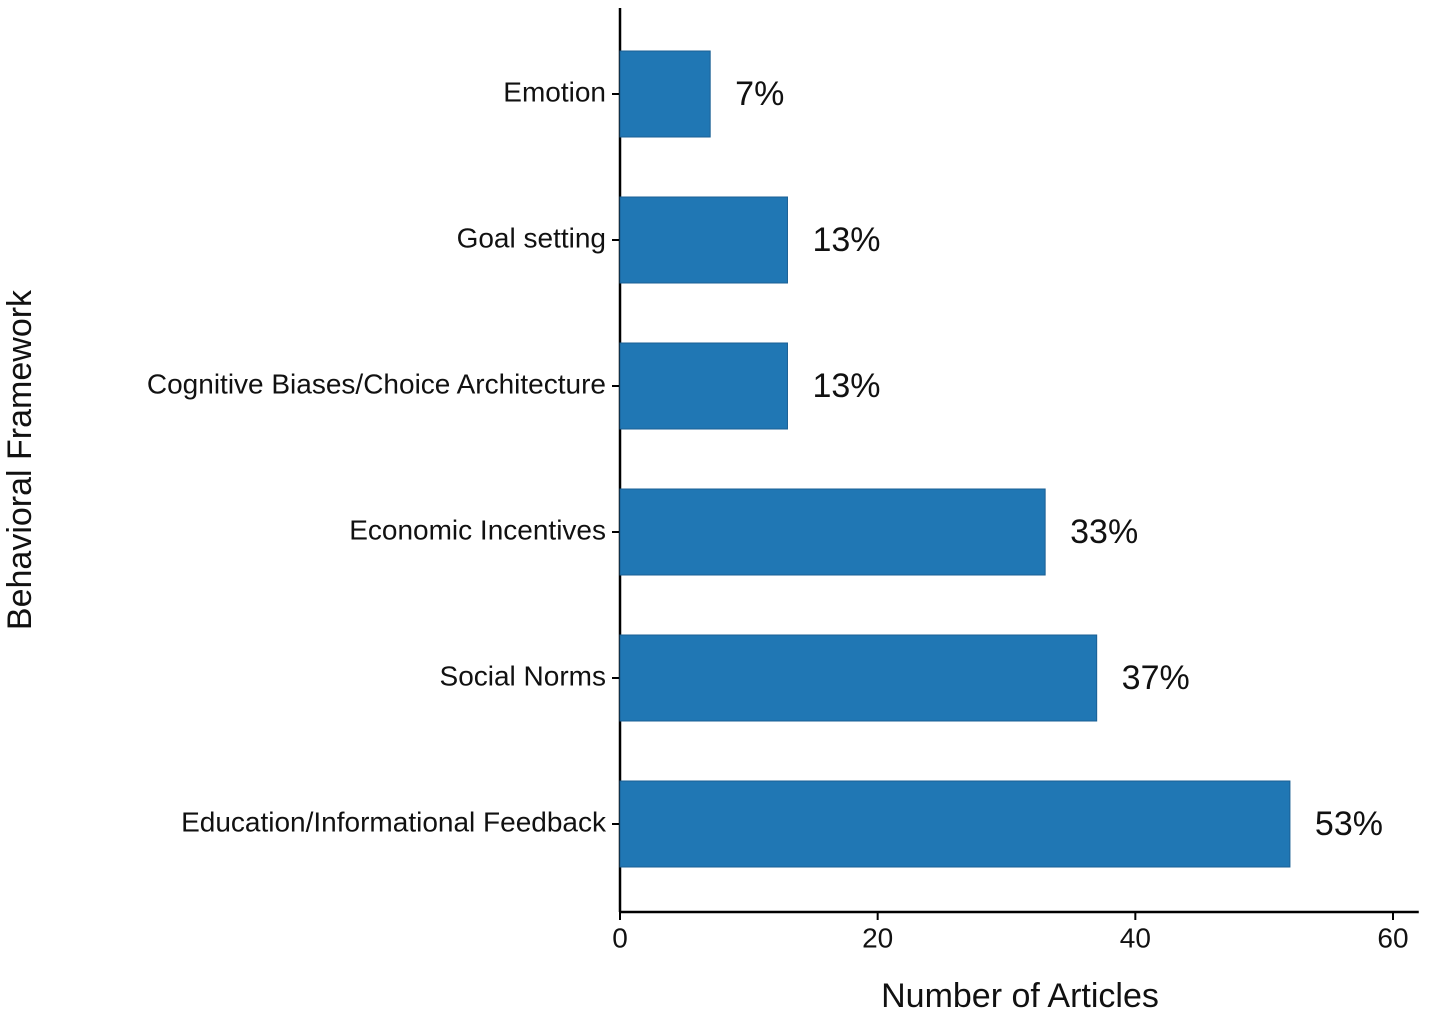  Describe the element at coordinates (620, 937) in the screenshot. I see `x-tick-label: 0` at that location.